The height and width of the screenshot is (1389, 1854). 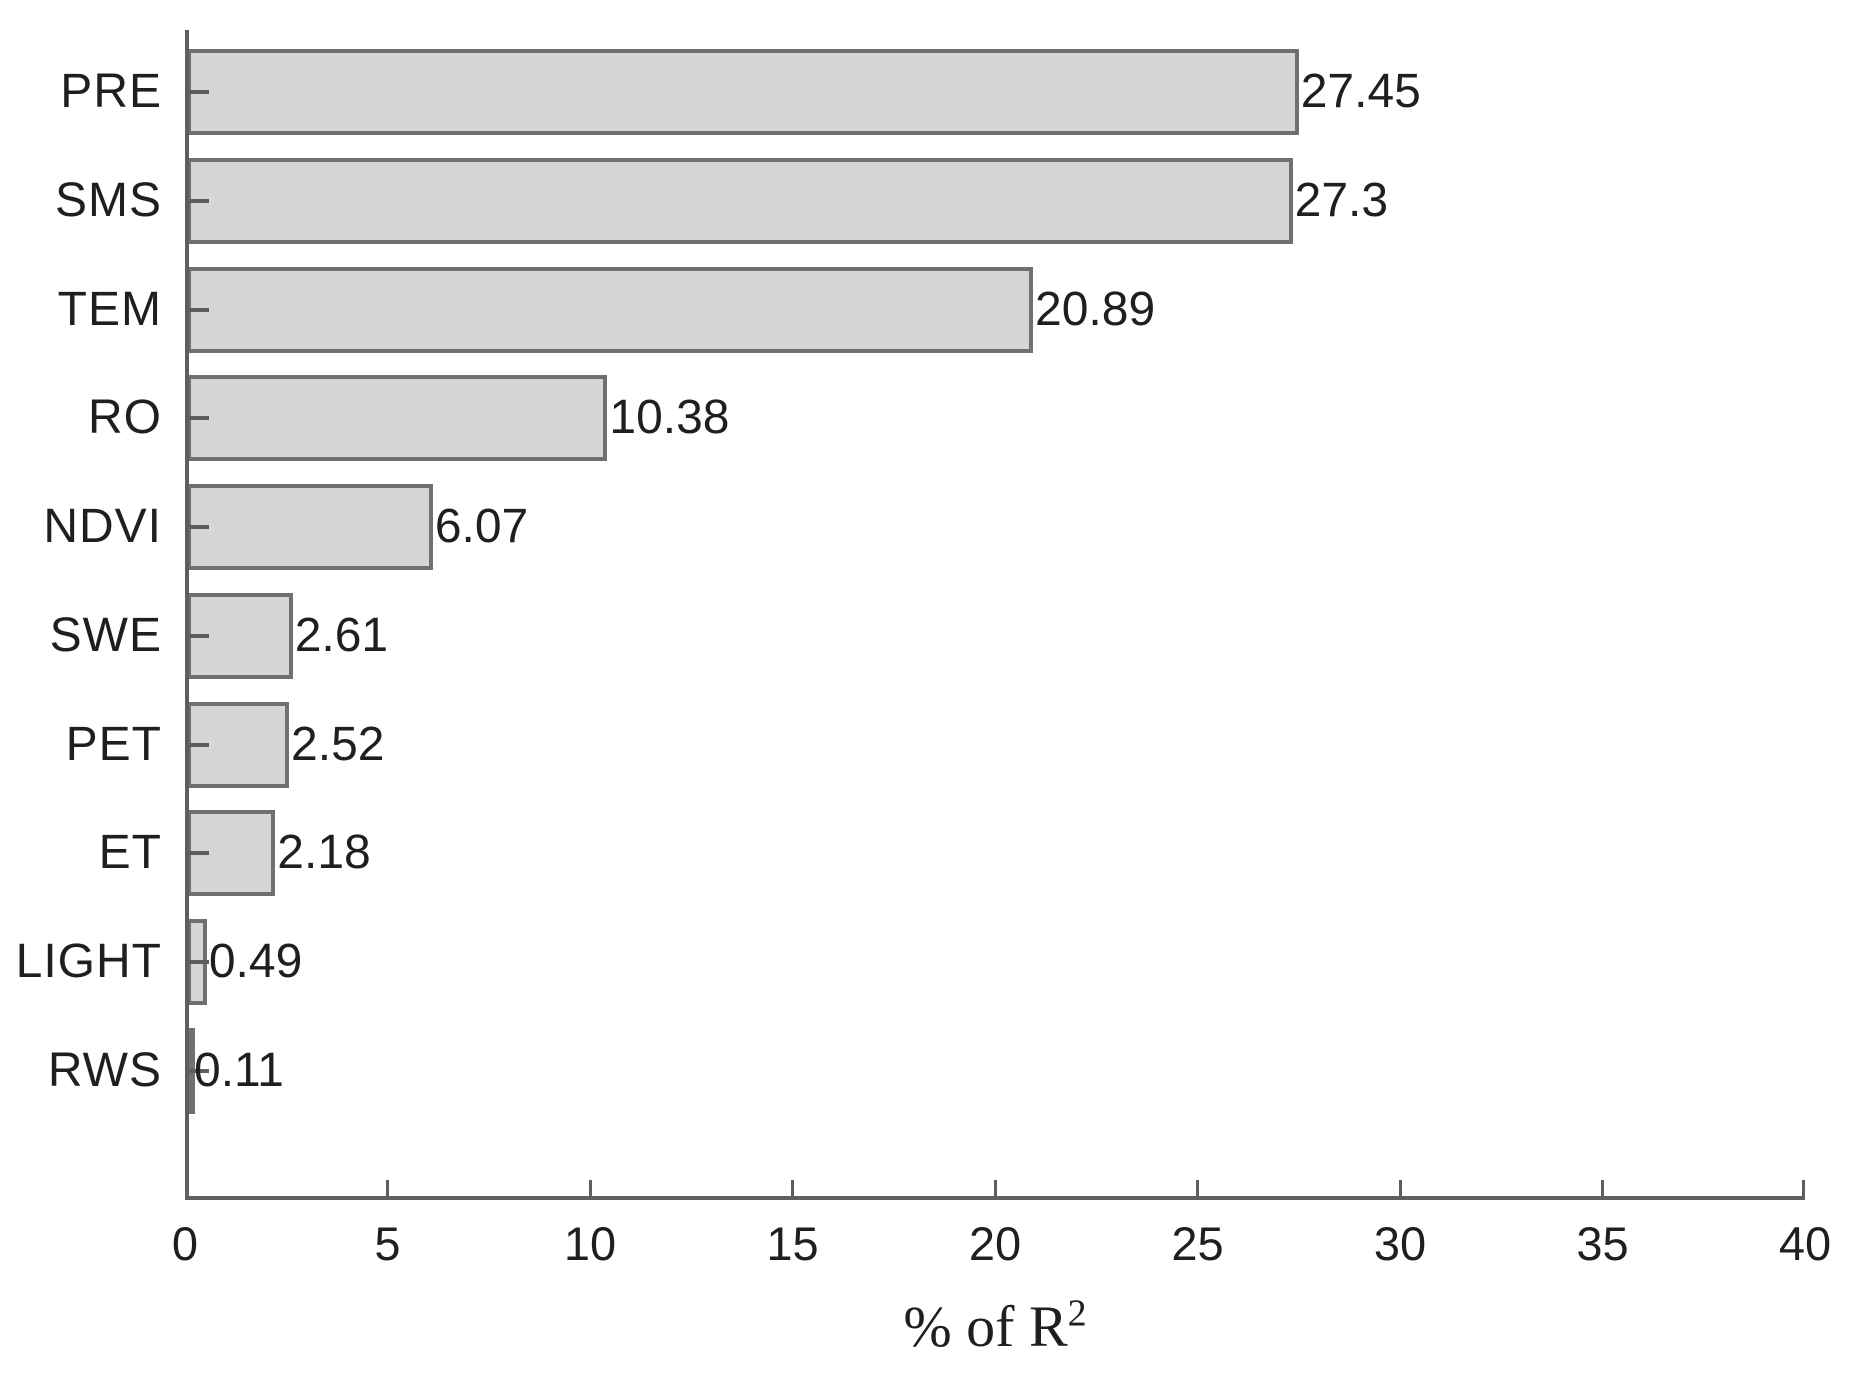 What do you see at coordinates (1077, 1313) in the screenshot?
I see `x-axis-title-superscript: 2` at bounding box center [1077, 1313].